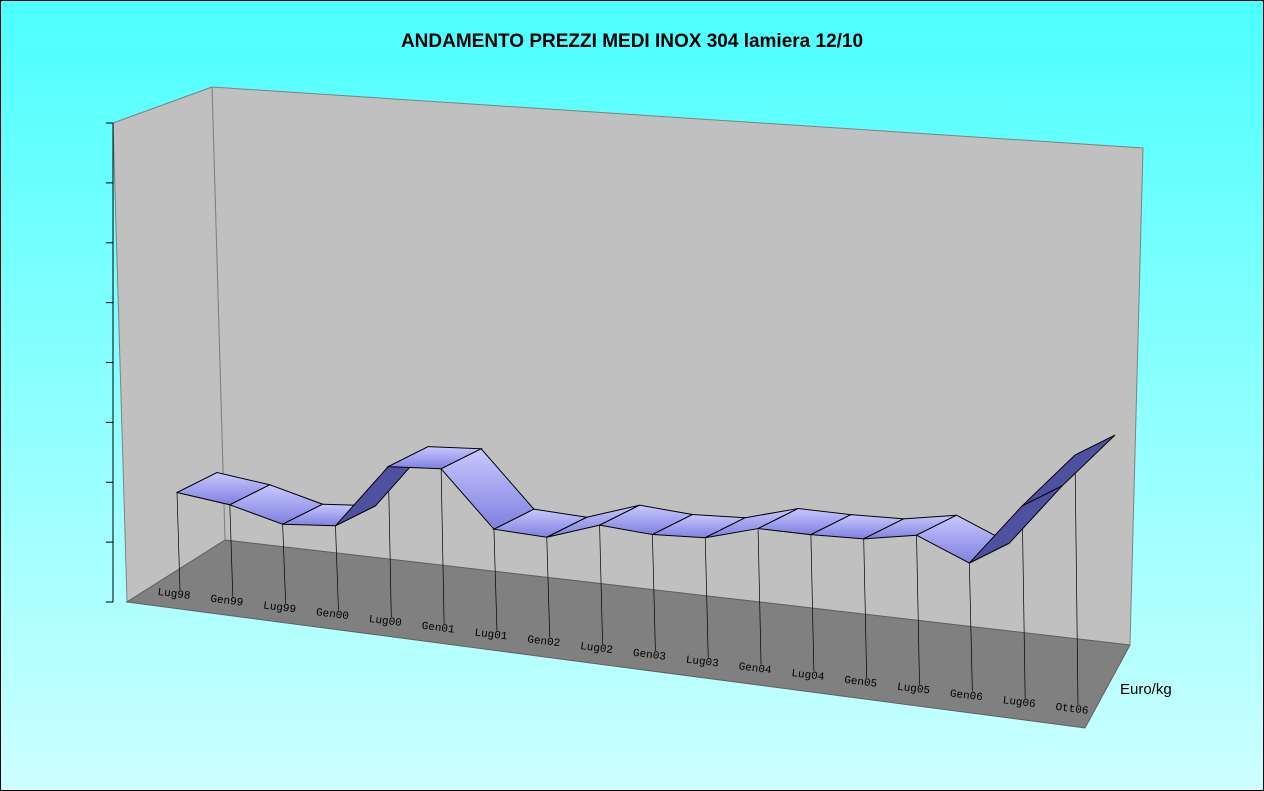 Image resolution: width=1264 pixels, height=791 pixels. I want to click on x-tick-label: Gen01, so click(438, 629).